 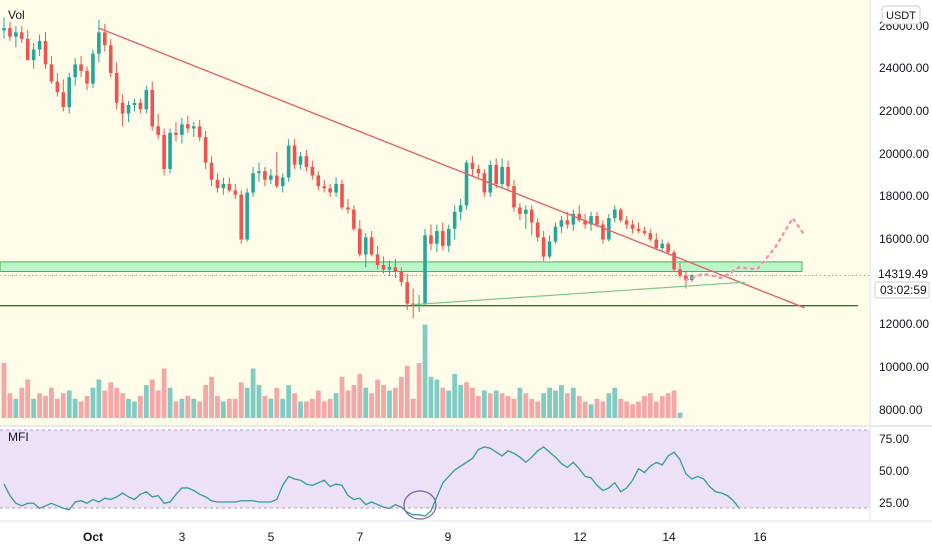 What do you see at coordinates (16, 15) in the screenshot?
I see `volume-label: Vol` at bounding box center [16, 15].